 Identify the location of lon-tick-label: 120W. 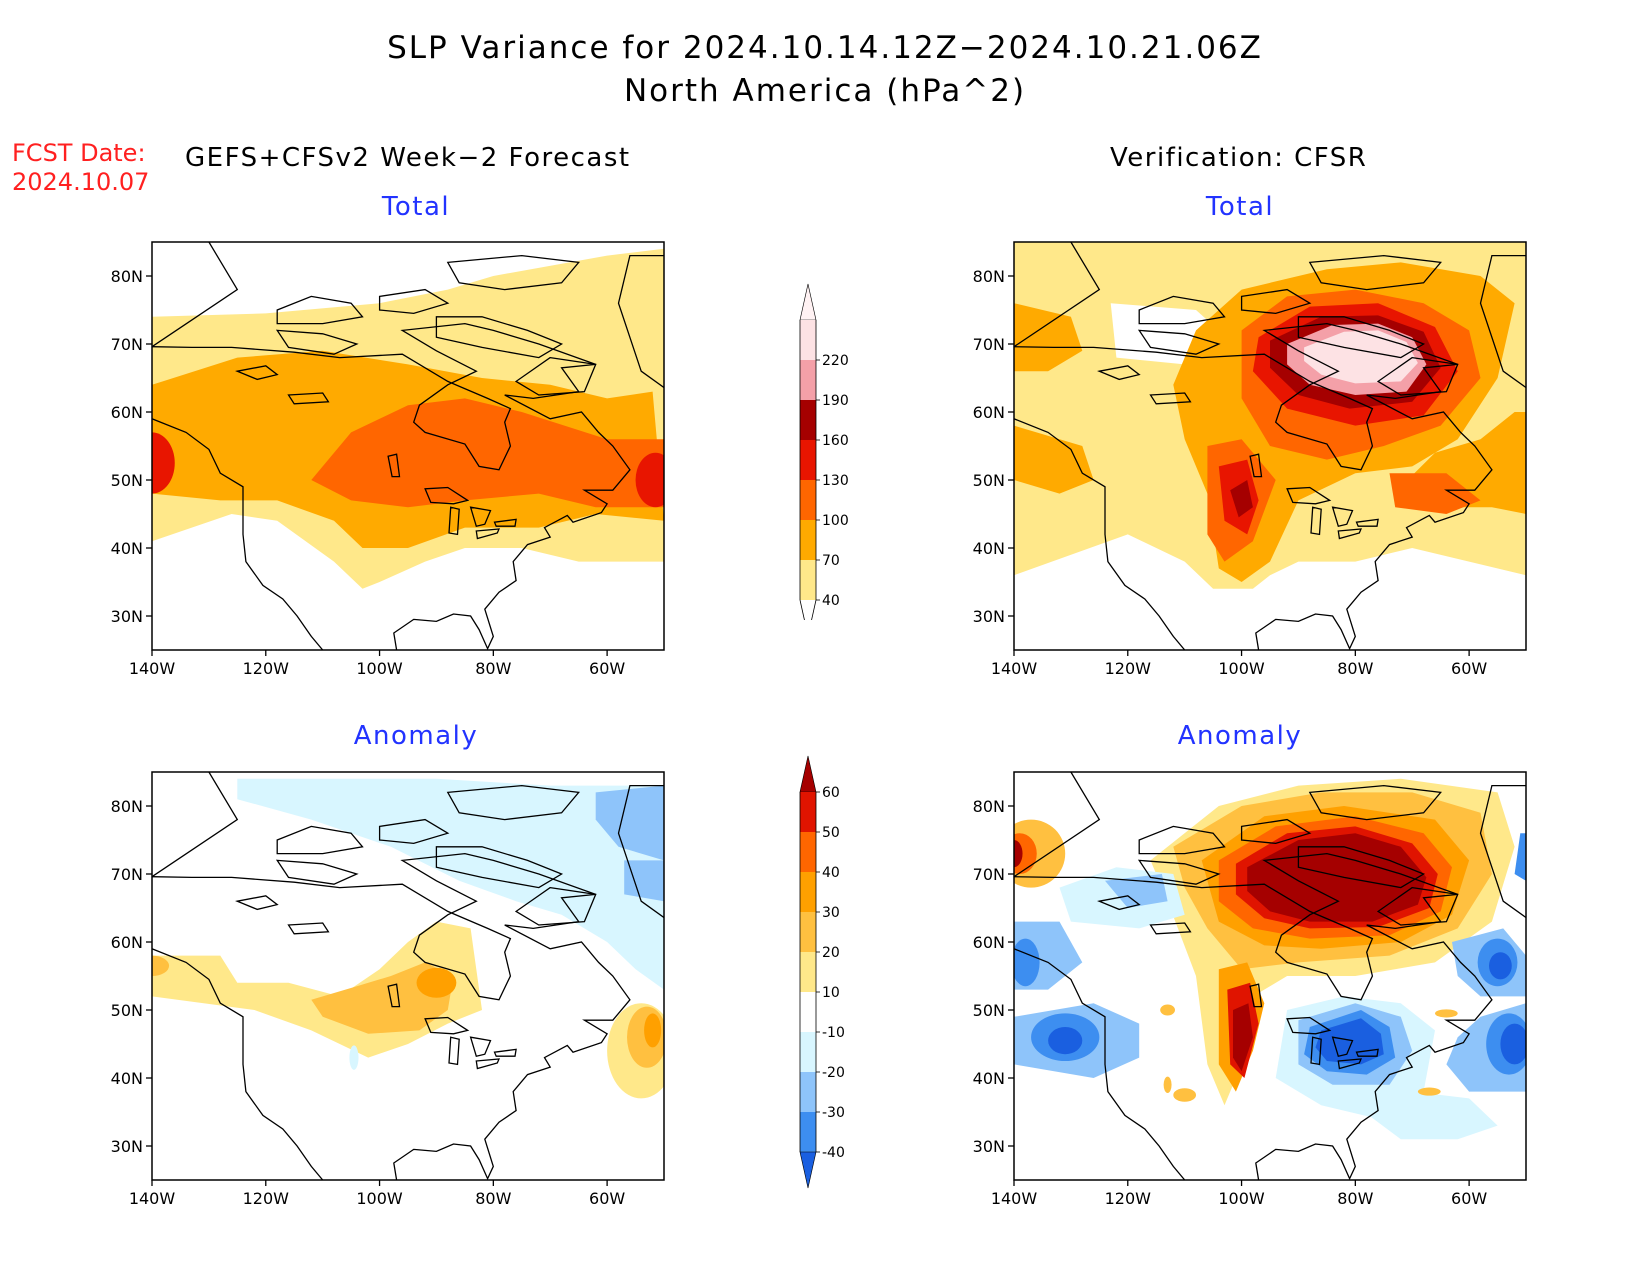
(1128, 1198).